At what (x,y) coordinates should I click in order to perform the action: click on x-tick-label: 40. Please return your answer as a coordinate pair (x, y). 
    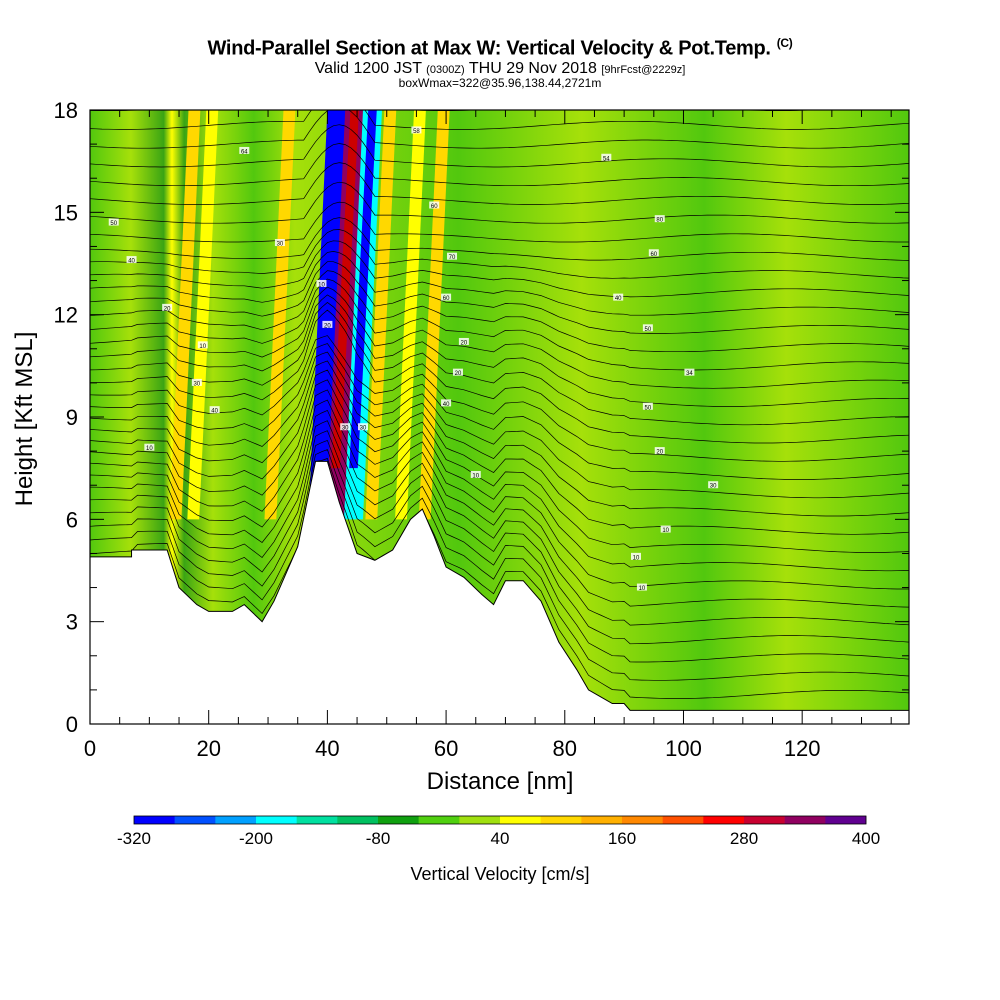
    Looking at the image, I should click on (327, 748).